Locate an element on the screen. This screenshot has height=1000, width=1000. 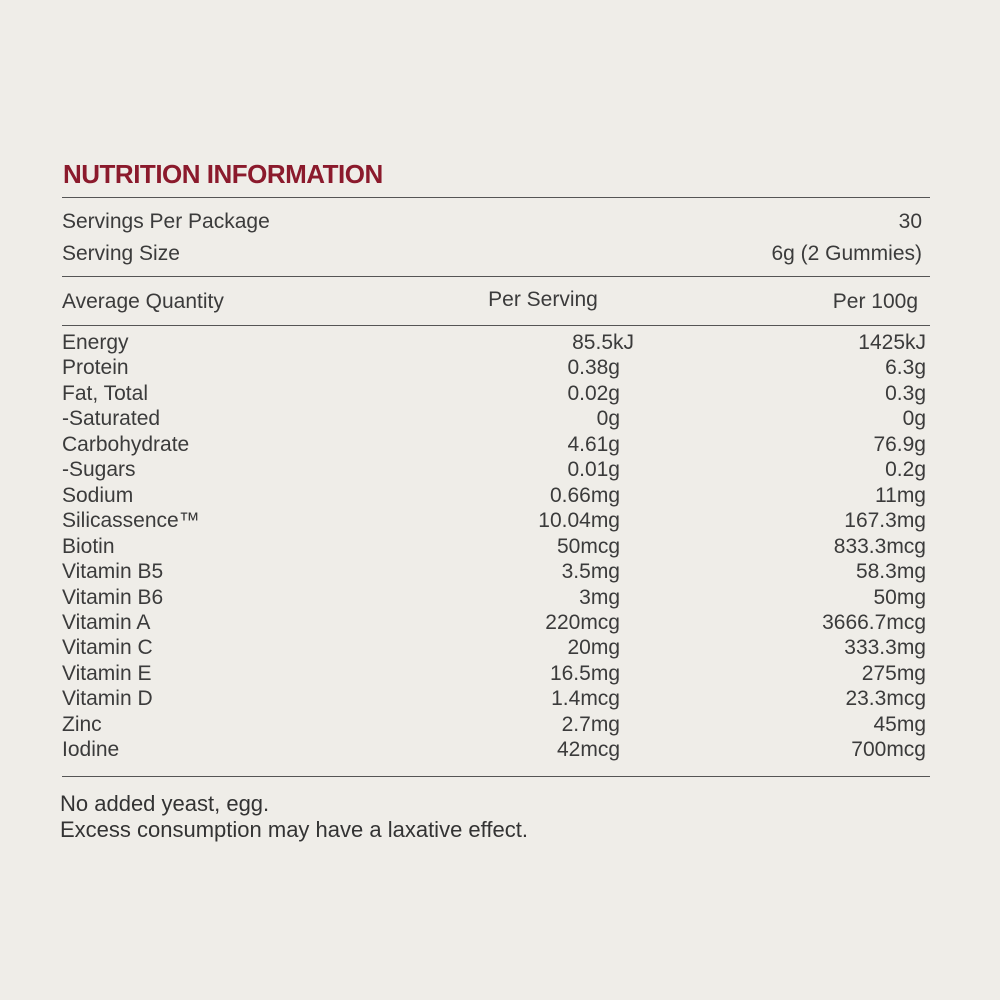
title: NUTRITION INFORMATION is located at coordinates (223, 174).